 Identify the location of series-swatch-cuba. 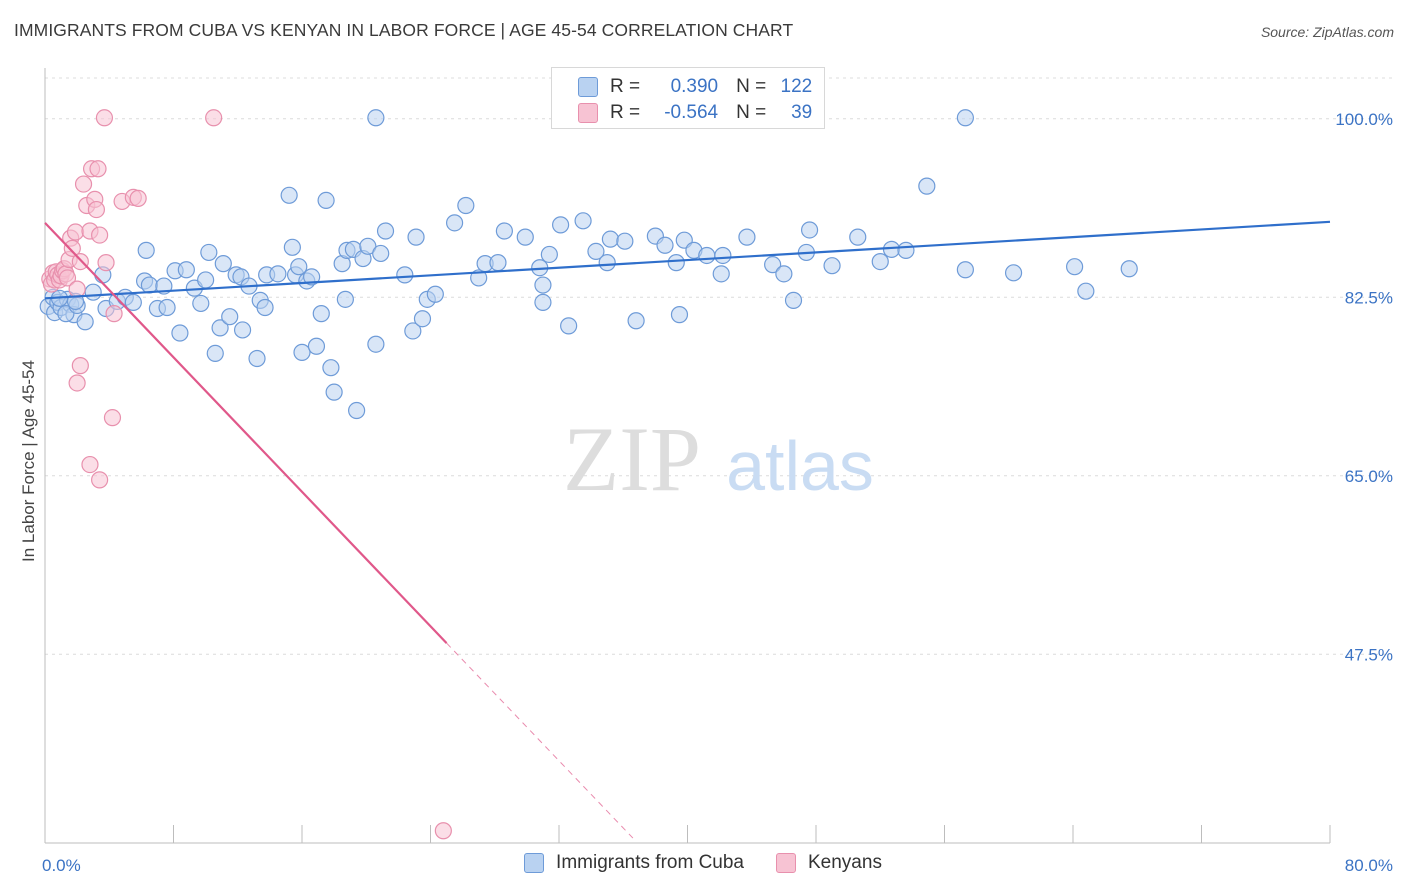
(534, 863).